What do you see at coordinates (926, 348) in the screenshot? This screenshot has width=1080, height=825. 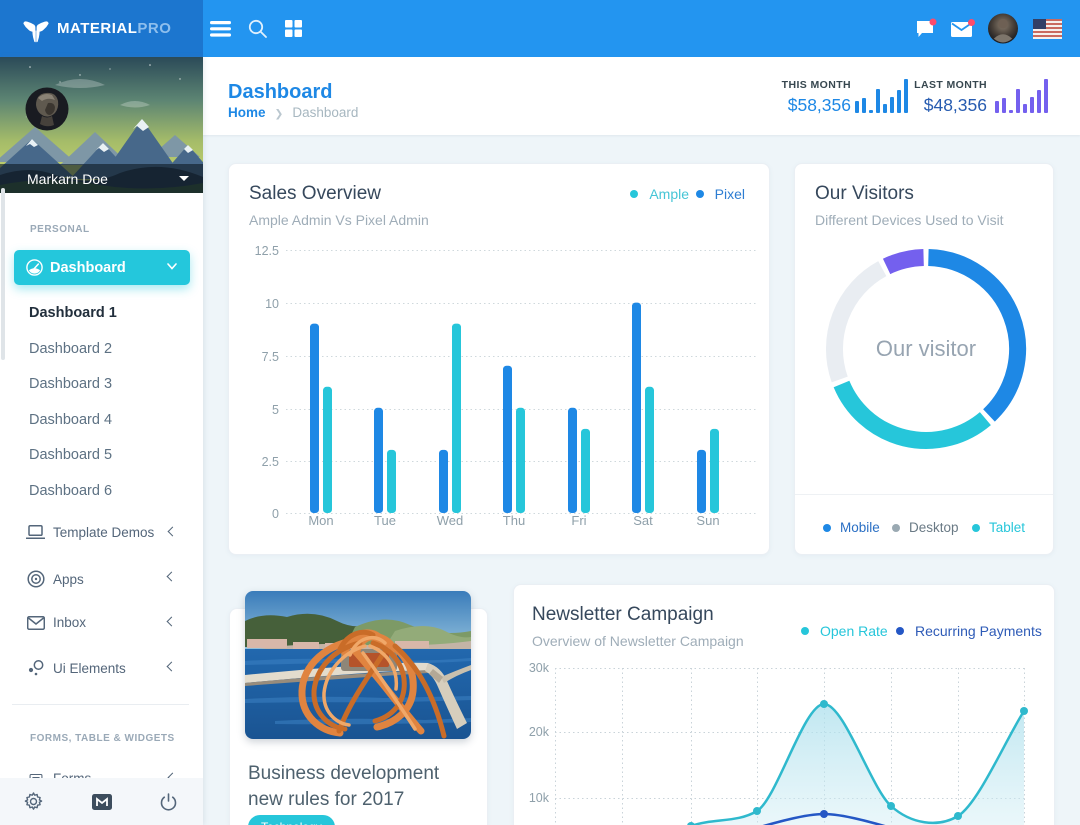 I see `svg-text: Our visitor` at bounding box center [926, 348].